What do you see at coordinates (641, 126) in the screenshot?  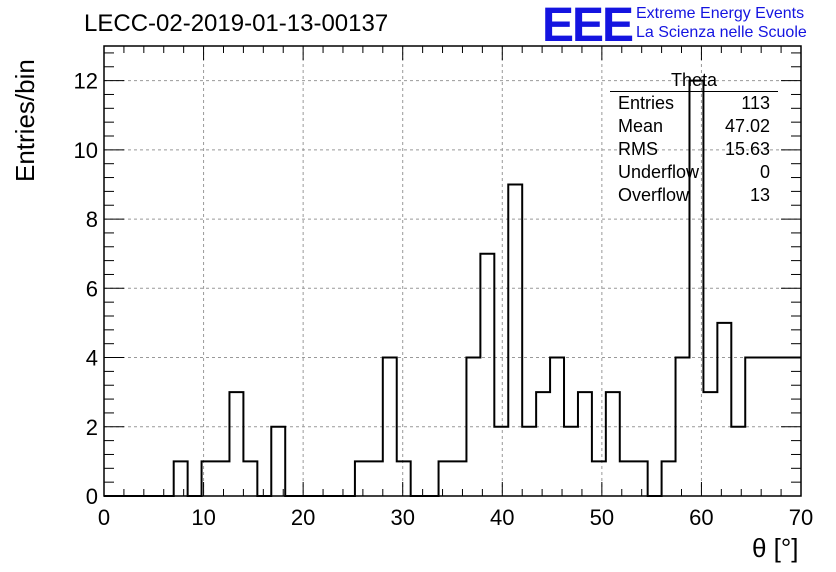 I see `stats-label: Mean` at bounding box center [641, 126].